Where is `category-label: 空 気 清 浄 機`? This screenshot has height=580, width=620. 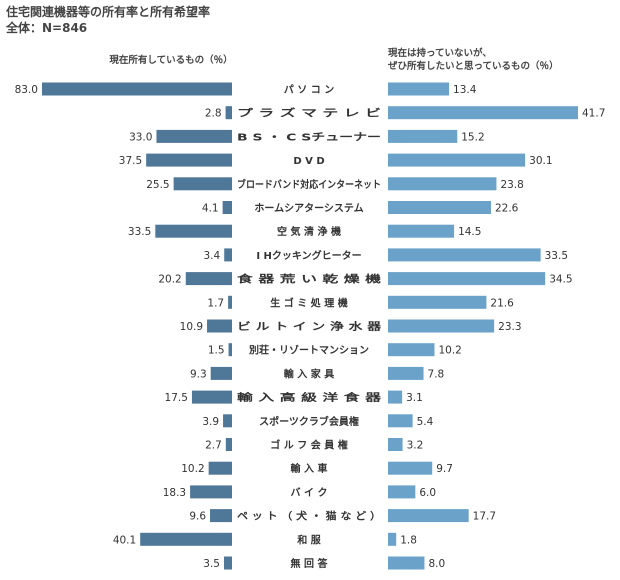 category-label: 空 気 清 浄 機 is located at coordinates (309, 231).